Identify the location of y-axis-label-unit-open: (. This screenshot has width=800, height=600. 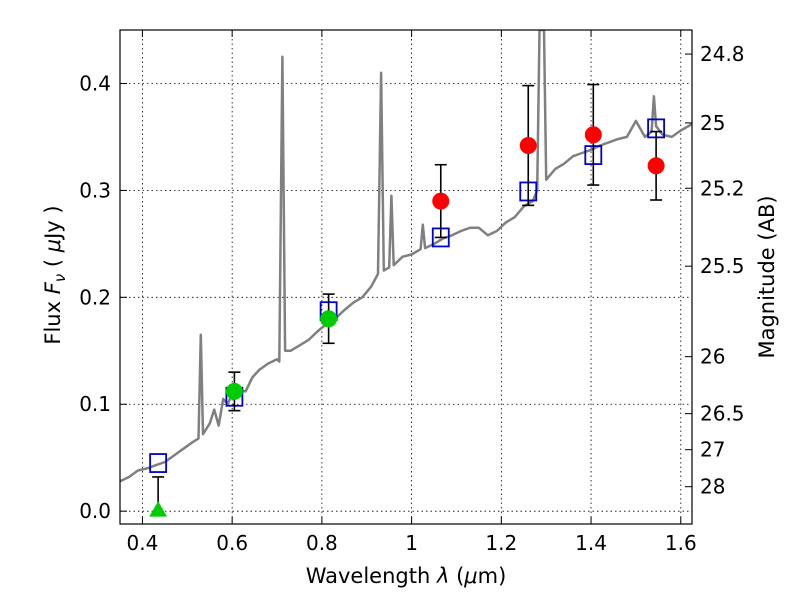
(53, 263).